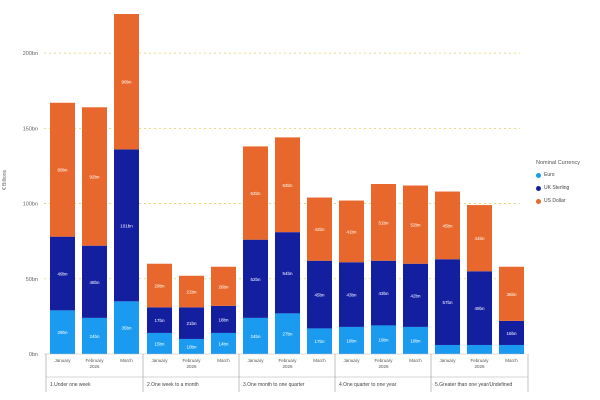  Describe the element at coordinates (549, 175) in the screenshot. I see `legend-label: Euro` at that location.